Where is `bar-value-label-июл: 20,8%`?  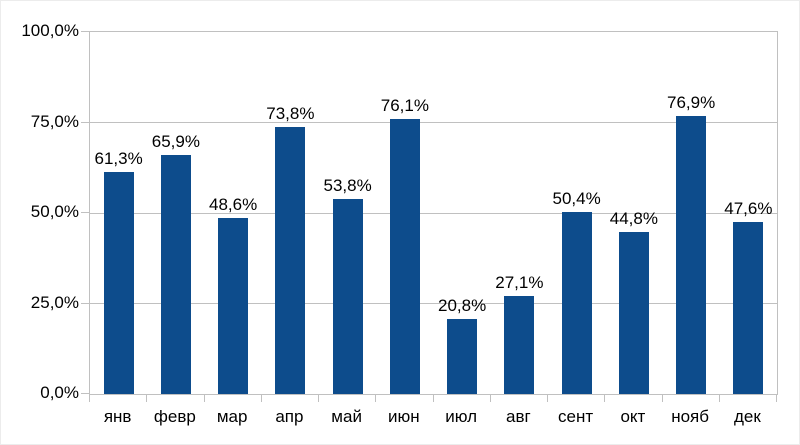
bar-value-label-июл: 20,8% is located at coordinates (462, 305).